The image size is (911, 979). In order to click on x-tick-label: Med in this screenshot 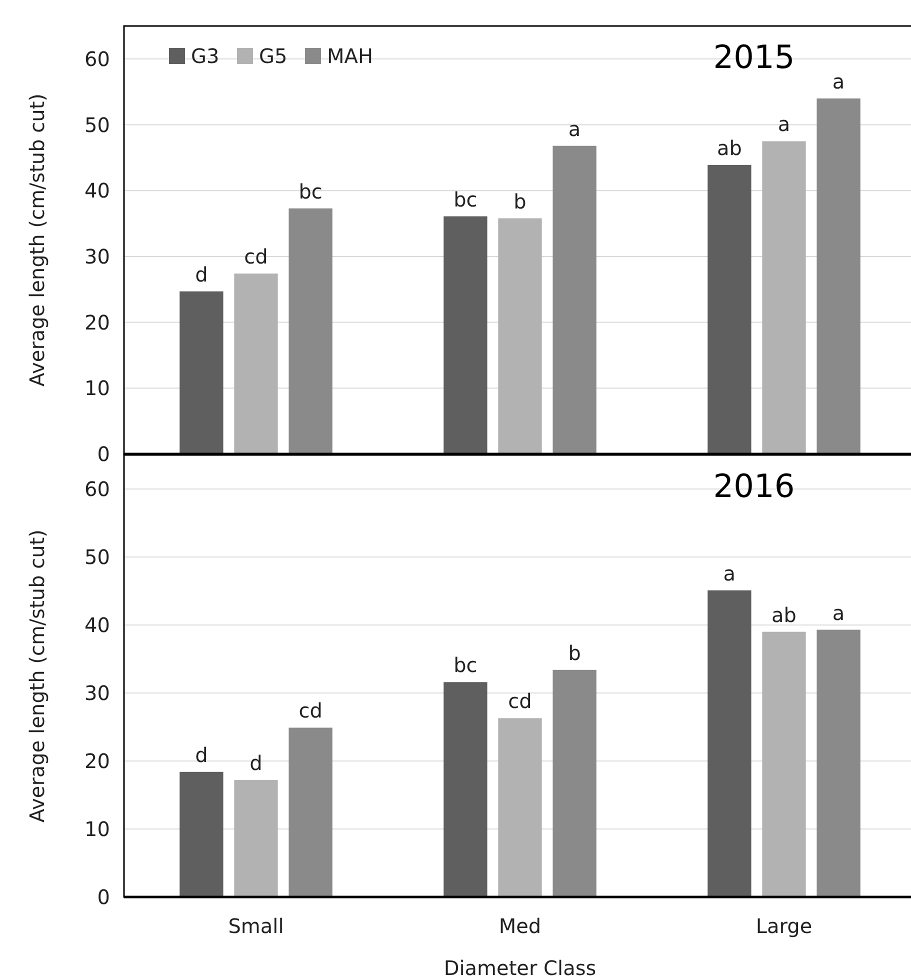, I will do `click(520, 926)`.